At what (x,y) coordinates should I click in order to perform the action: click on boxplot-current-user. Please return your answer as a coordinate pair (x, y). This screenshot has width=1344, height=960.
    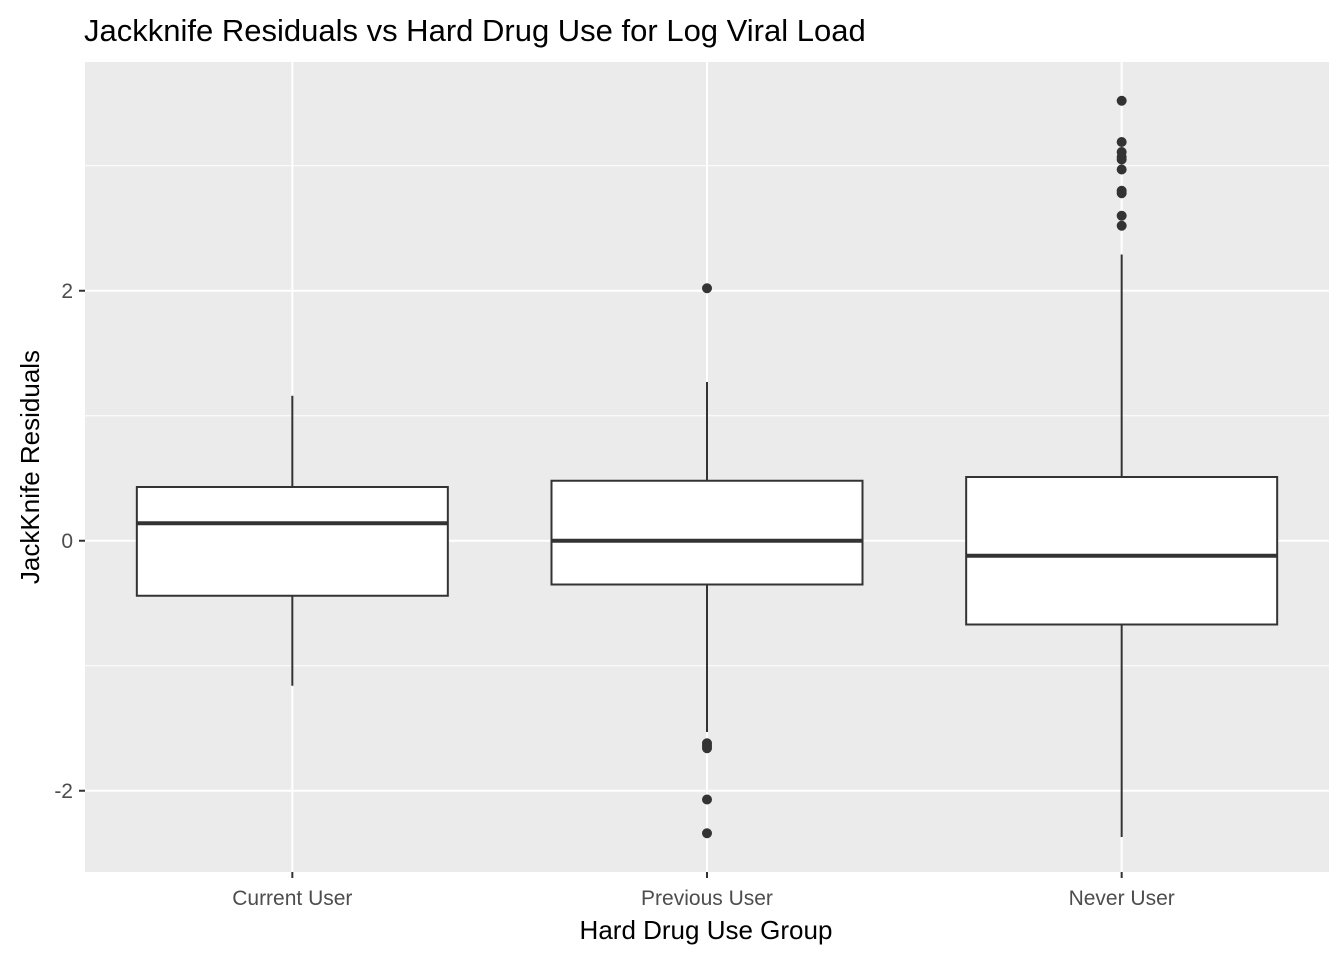
    Looking at the image, I should click on (292, 540).